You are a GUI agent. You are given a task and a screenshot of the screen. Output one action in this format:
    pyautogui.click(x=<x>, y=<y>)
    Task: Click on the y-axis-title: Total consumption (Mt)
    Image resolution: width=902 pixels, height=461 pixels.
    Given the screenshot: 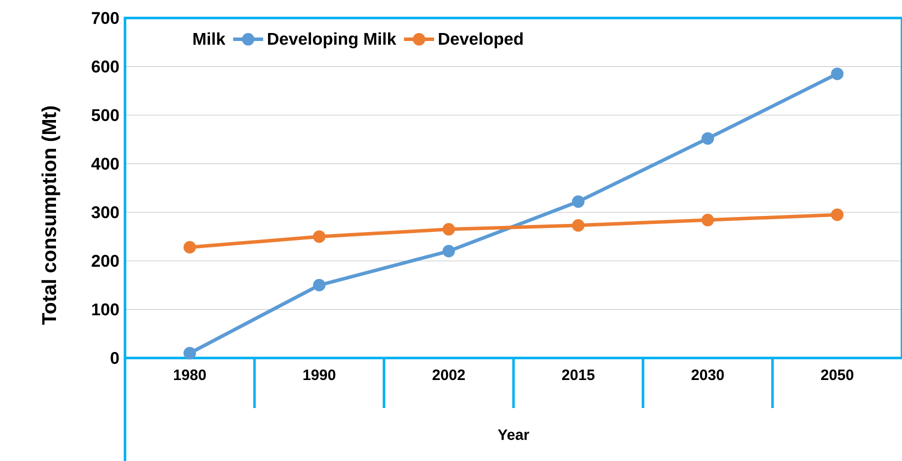 What is the action you would take?
    pyautogui.click(x=50, y=215)
    